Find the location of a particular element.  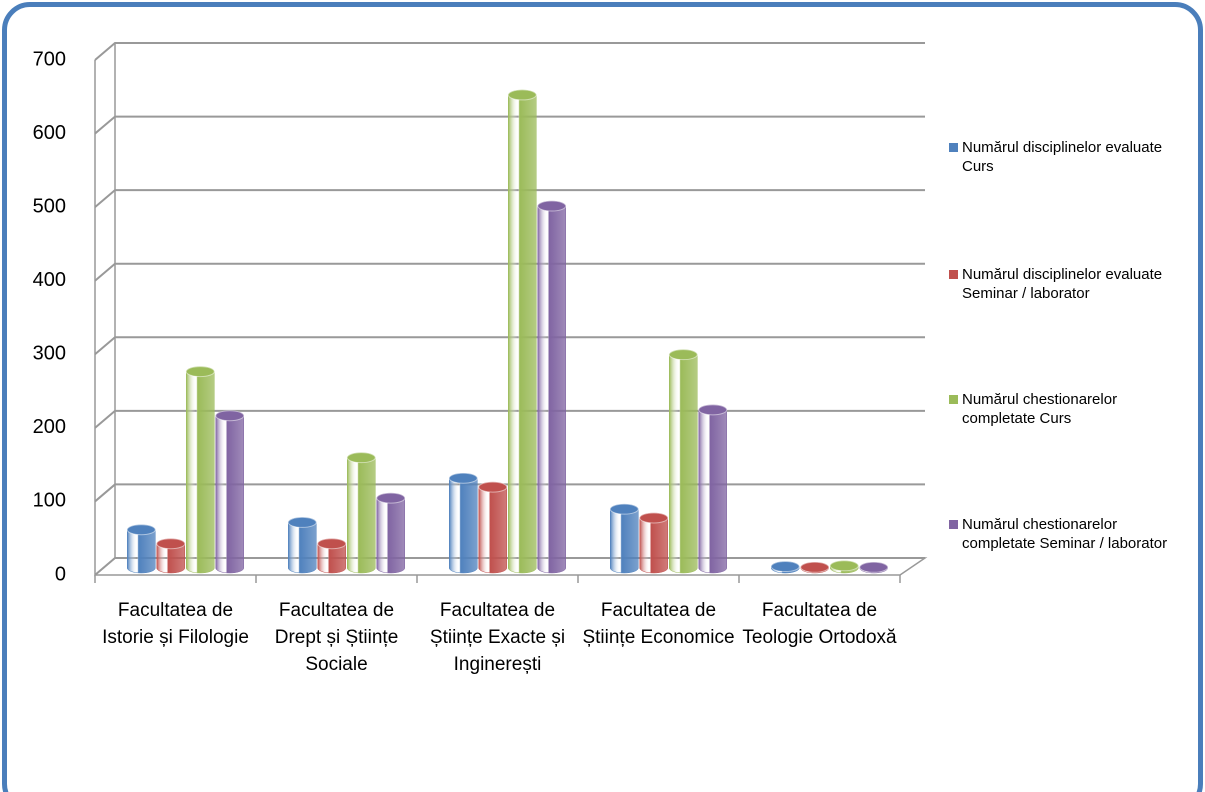

x-tick-label: Facultatea de Teologie Ortodoxă is located at coordinates (819, 624).